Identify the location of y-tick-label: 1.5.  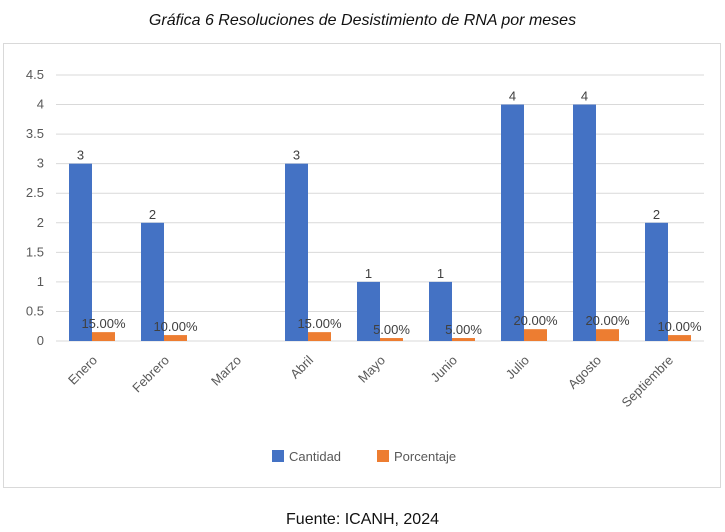
(35, 251).